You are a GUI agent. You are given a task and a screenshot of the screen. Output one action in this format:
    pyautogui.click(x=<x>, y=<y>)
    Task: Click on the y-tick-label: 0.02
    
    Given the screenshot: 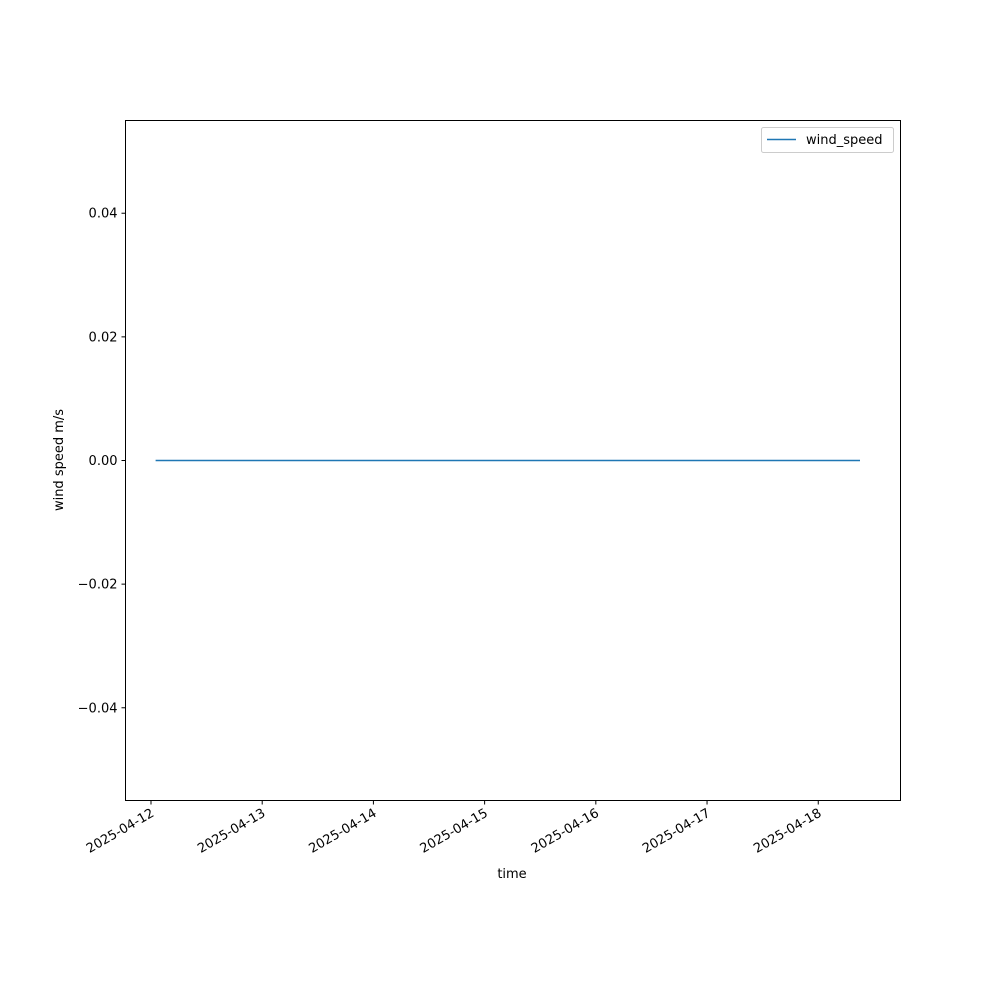 What is the action you would take?
    pyautogui.click(x=103, y=337)
    